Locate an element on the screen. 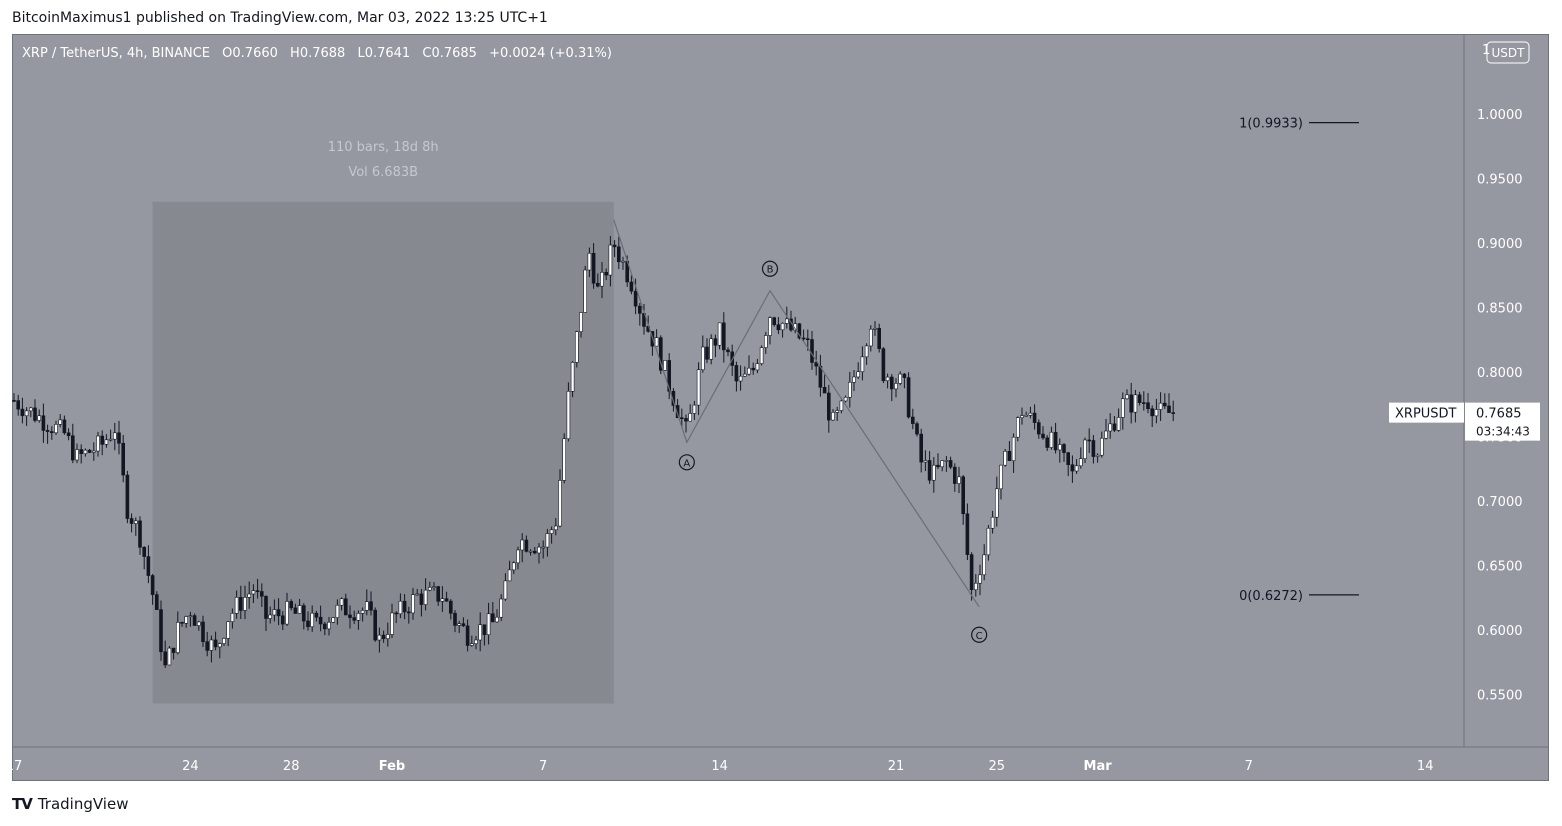 The image size is (1562, 826). time-tick-9: 7 is located at coordinates (1249, 766).